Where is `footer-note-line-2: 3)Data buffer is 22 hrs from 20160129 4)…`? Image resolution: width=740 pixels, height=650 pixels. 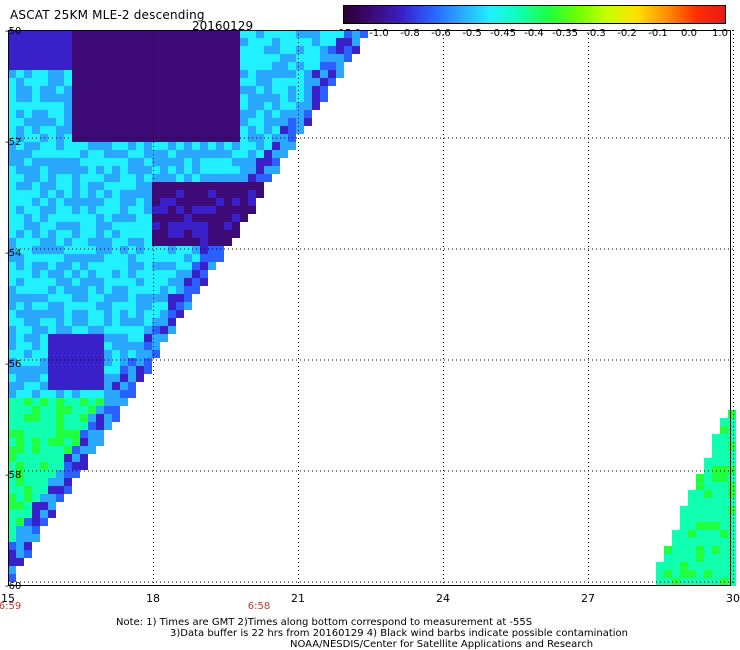
footer-note-line-2: 3)Data buffer is 22 hrs from 20160129 4)… is located at coordinates (399, 633).